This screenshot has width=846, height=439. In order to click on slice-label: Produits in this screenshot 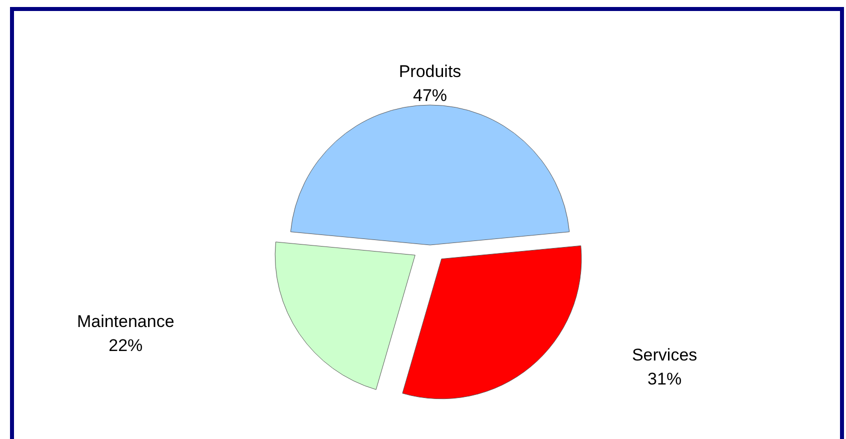, I will do `click(430, 71)`.